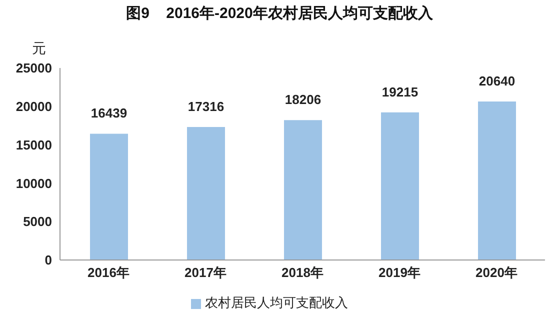 The width and height of the screenshot is (559, 320). I want to click on data-label: 17316, so click(206, 106).